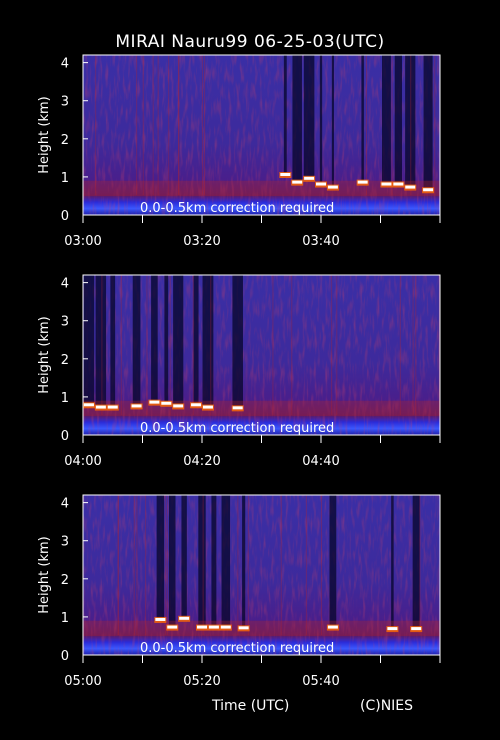 The image size is (500, 740). I want to click on x-axis-label: Time (UTC), so click(251, 706).